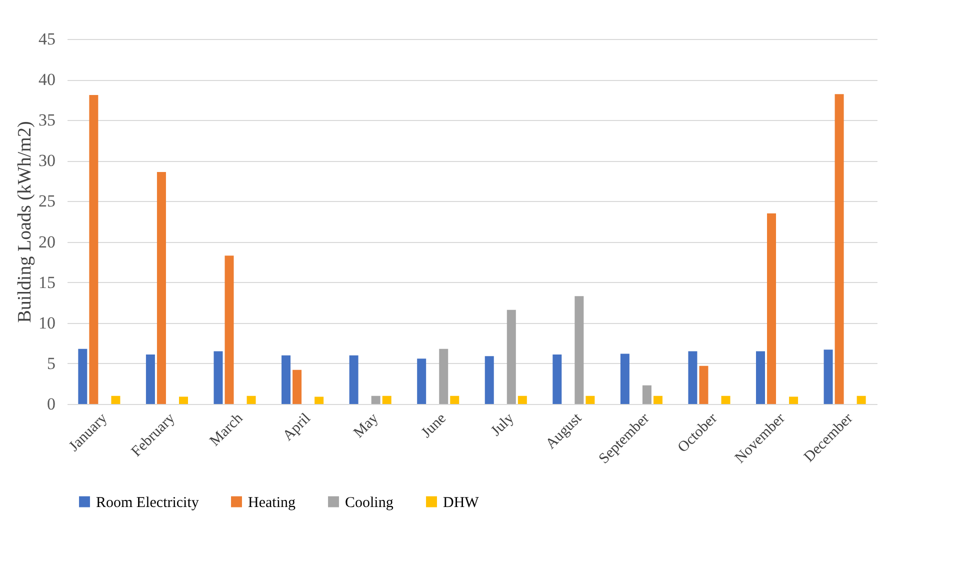  Describe the element at coordinates (47, 242) in the screenshot. I see `y-tick-label: 20` at that location.